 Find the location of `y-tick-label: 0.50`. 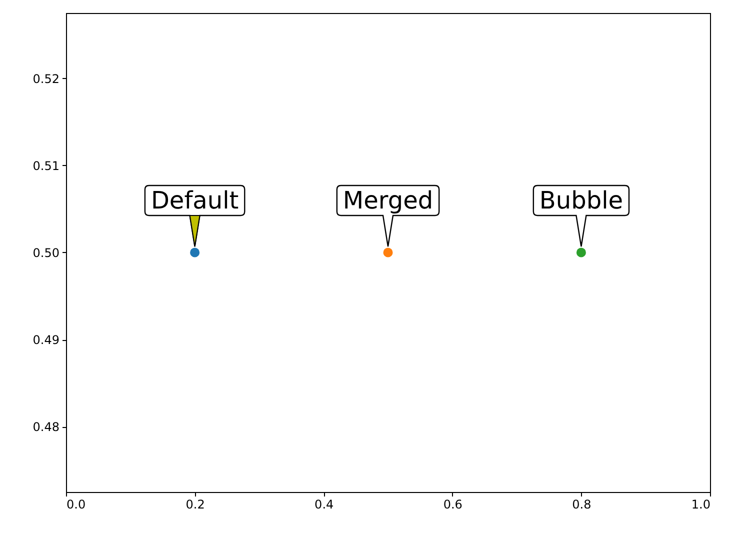

y-tick-label: 0.50 is located at coordinates (46, 253).